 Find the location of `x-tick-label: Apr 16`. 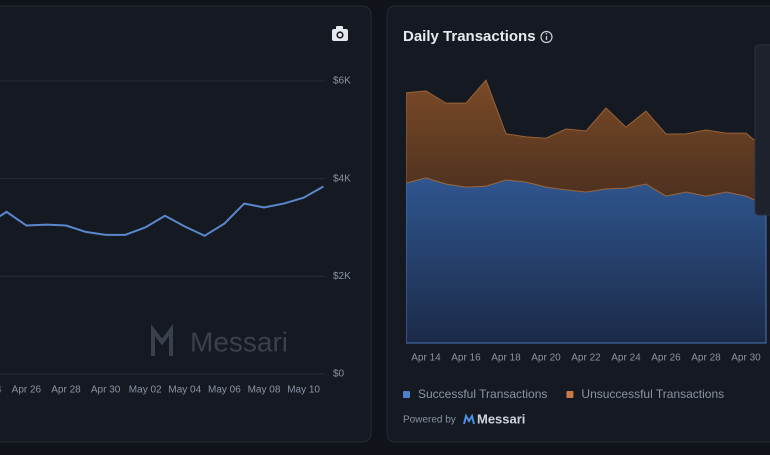

x-tick-label: Apr 16 is located at coordinates (466, 358).